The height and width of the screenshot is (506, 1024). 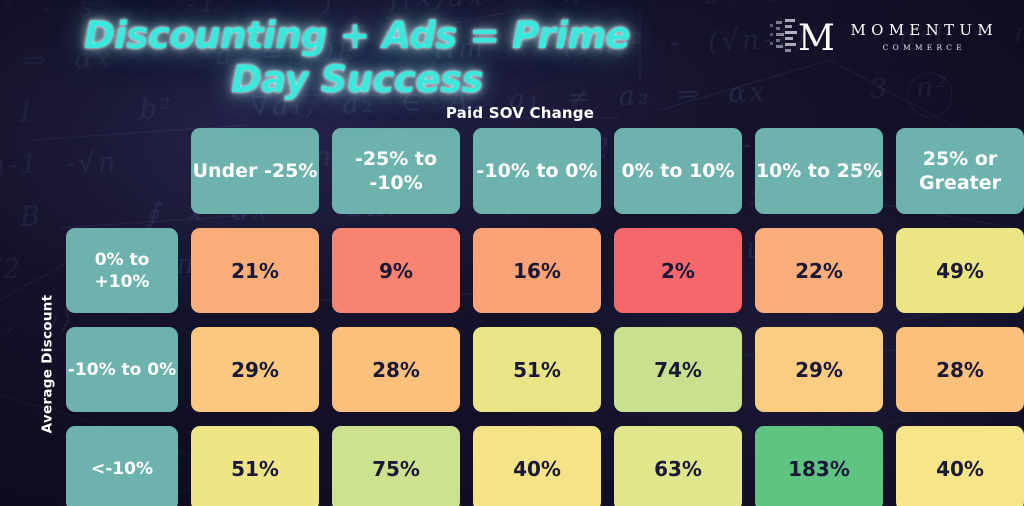 What do you see at coordinates (819, 369) in the screenshot?
I see `heatmap-cell-r1c4: 29%` at bounding box center [819, 369].